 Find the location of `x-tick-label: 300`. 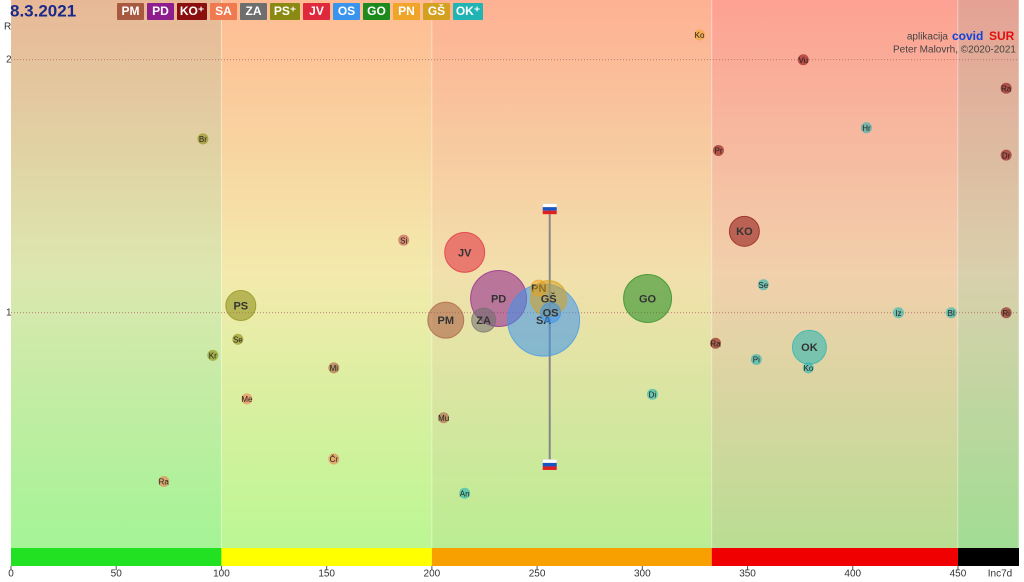

x-tick-label: 300 is located at coordinates (642, 574).